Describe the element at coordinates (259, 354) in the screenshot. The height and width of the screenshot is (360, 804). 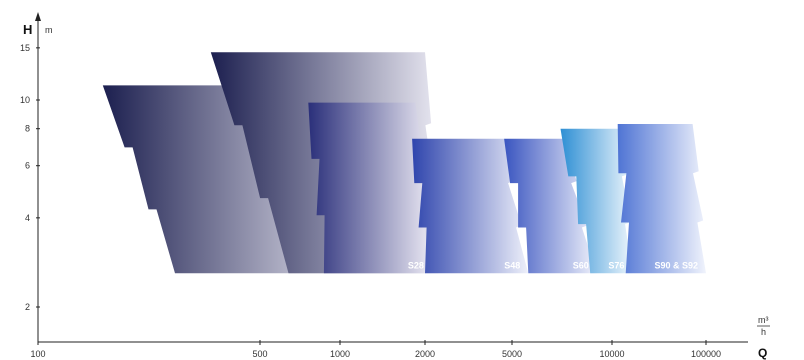
I see `x-tick-label-500: 500` at that location.